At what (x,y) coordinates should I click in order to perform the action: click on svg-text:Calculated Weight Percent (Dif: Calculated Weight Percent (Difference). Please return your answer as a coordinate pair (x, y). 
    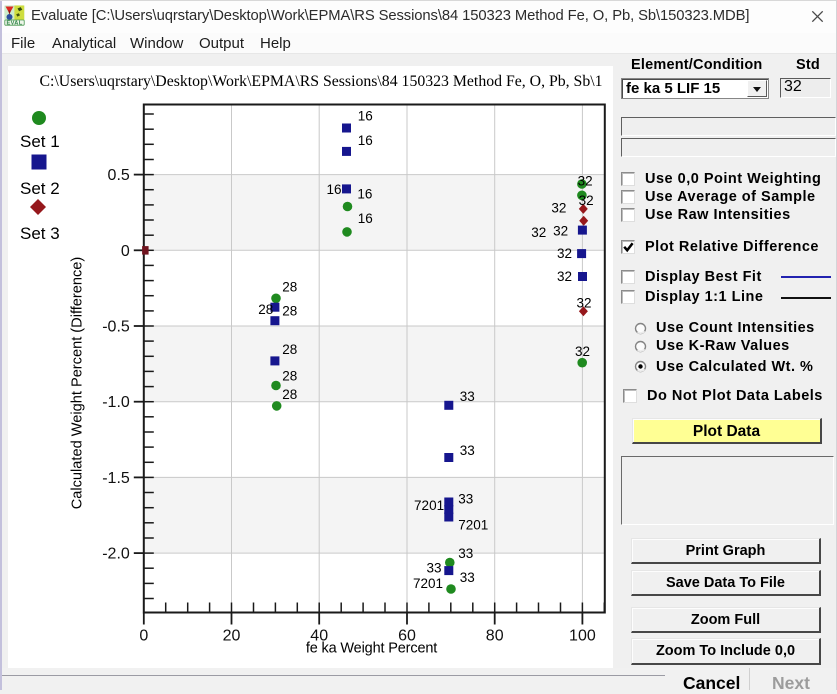
    Looking at the image, I should click on (78, 383).